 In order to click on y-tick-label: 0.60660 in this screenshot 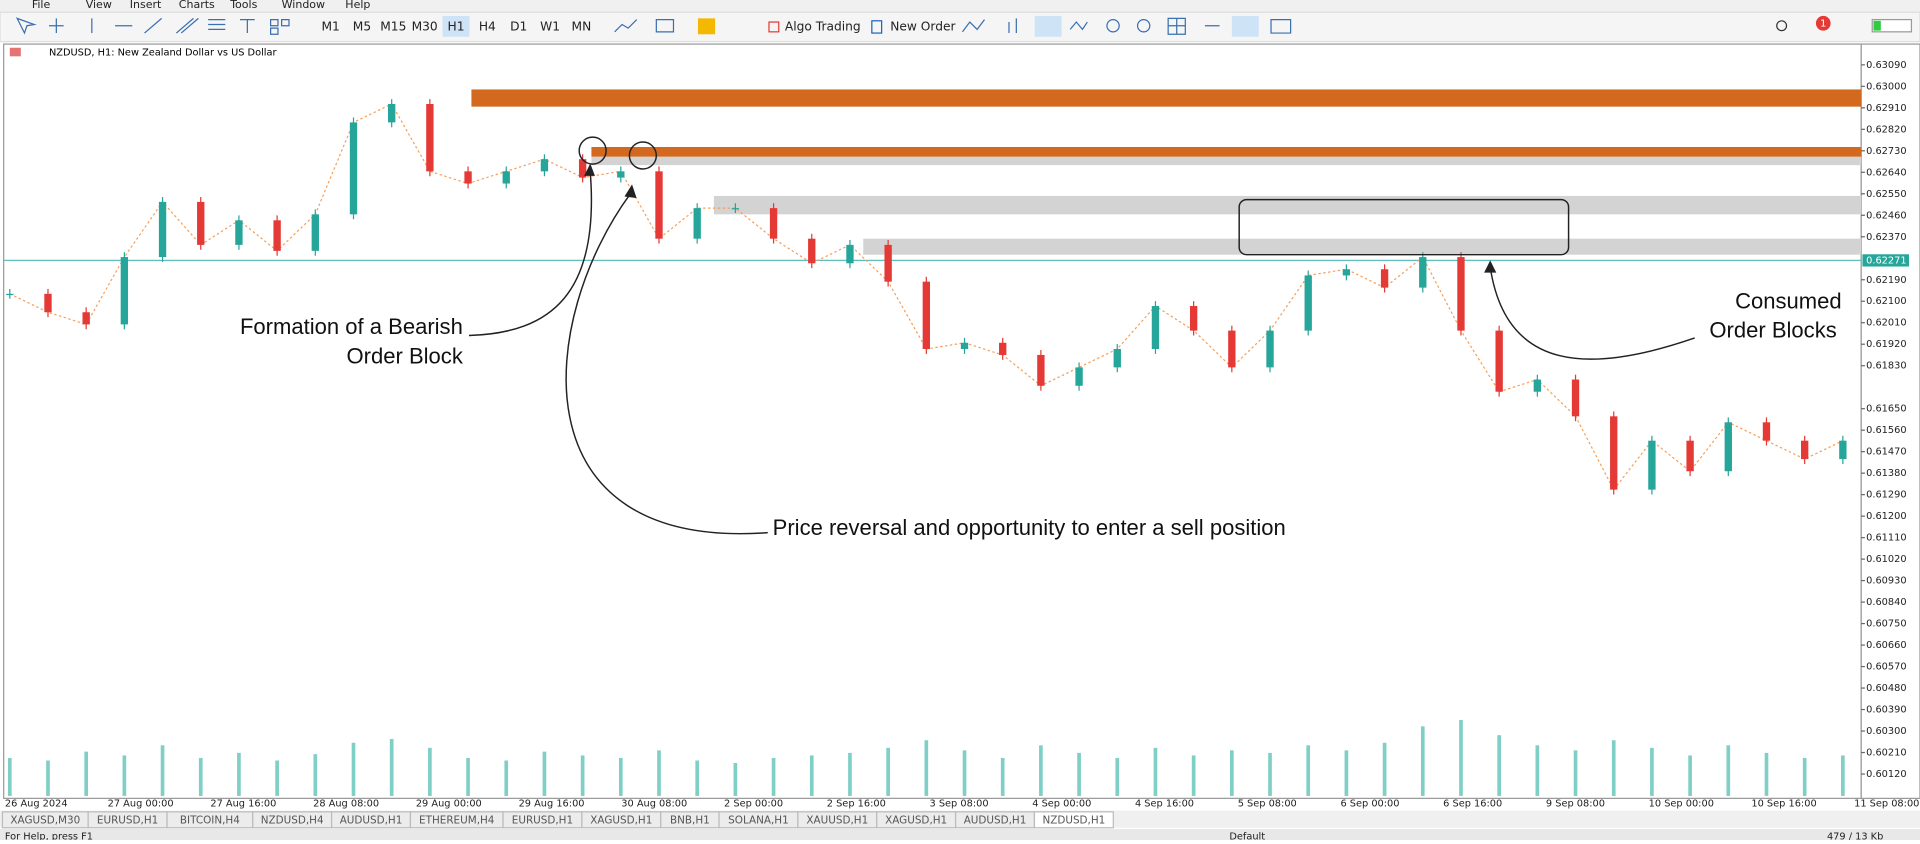, I will do `click(1886, 645)`.